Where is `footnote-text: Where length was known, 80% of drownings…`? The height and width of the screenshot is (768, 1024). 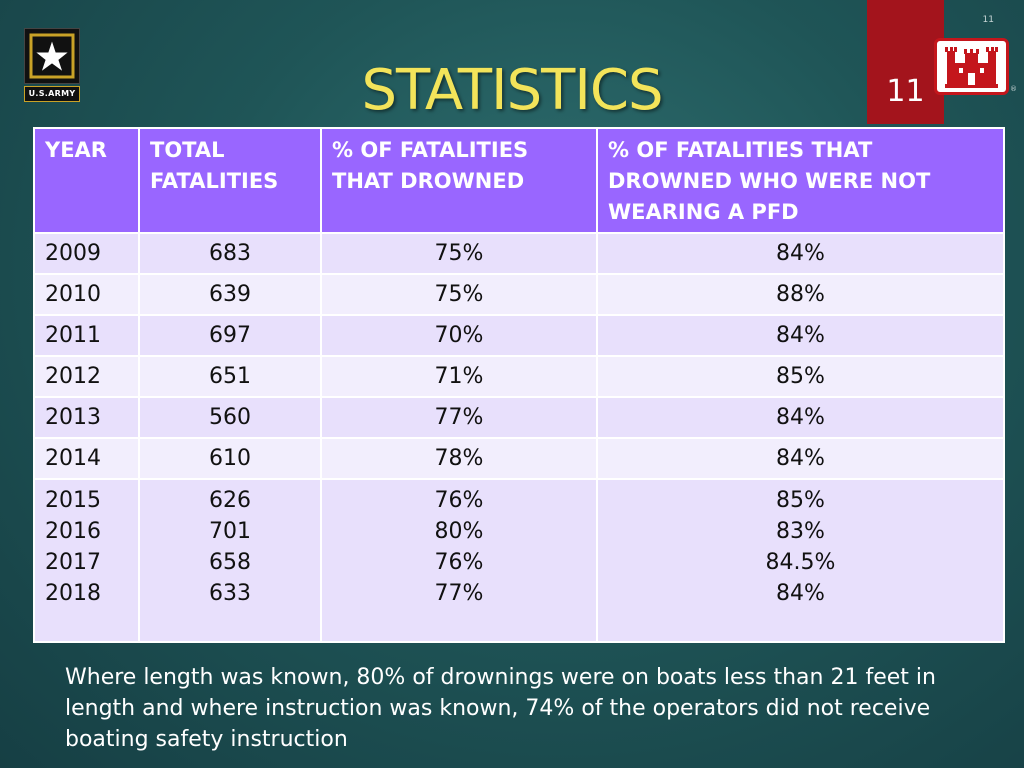
footnote-text: Where length was known, 80% of drownings… is located at coordinates (500, 708).